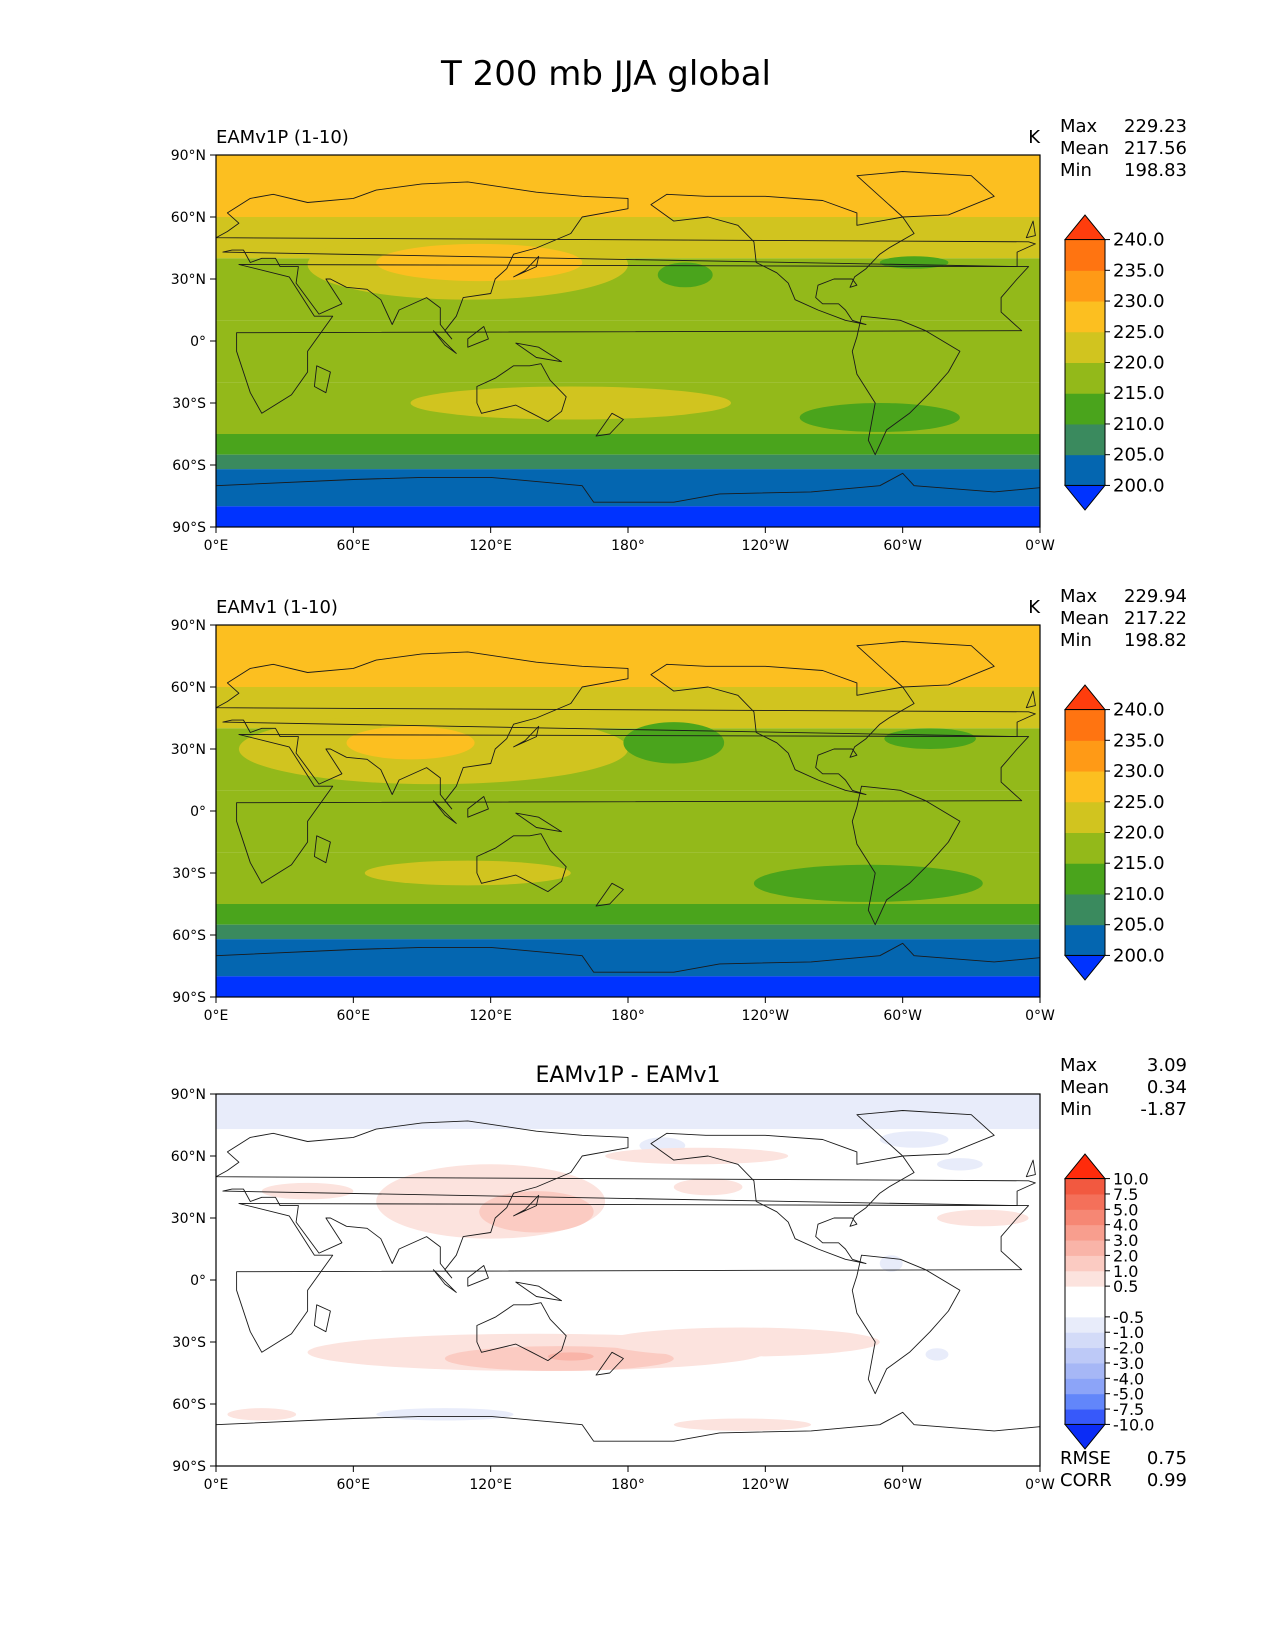 The width and height of the screenshot is (1275, 1650). I want to click on figure-title: T 200 mb JJA global, so click(605, 74).